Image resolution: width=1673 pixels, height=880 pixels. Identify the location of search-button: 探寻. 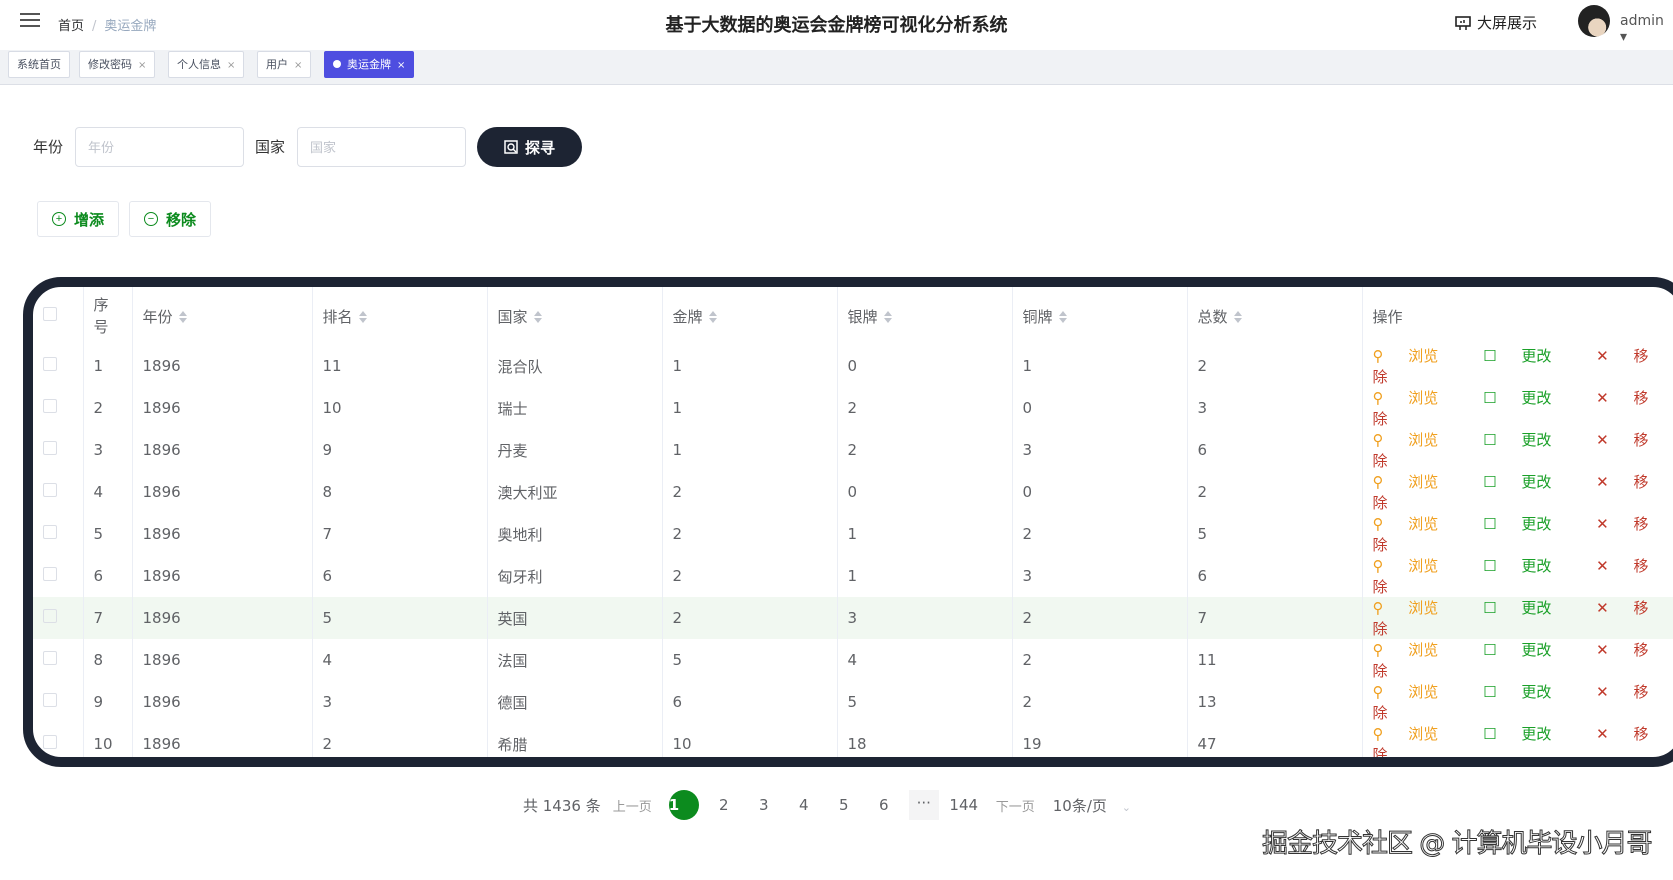
(529, 147).